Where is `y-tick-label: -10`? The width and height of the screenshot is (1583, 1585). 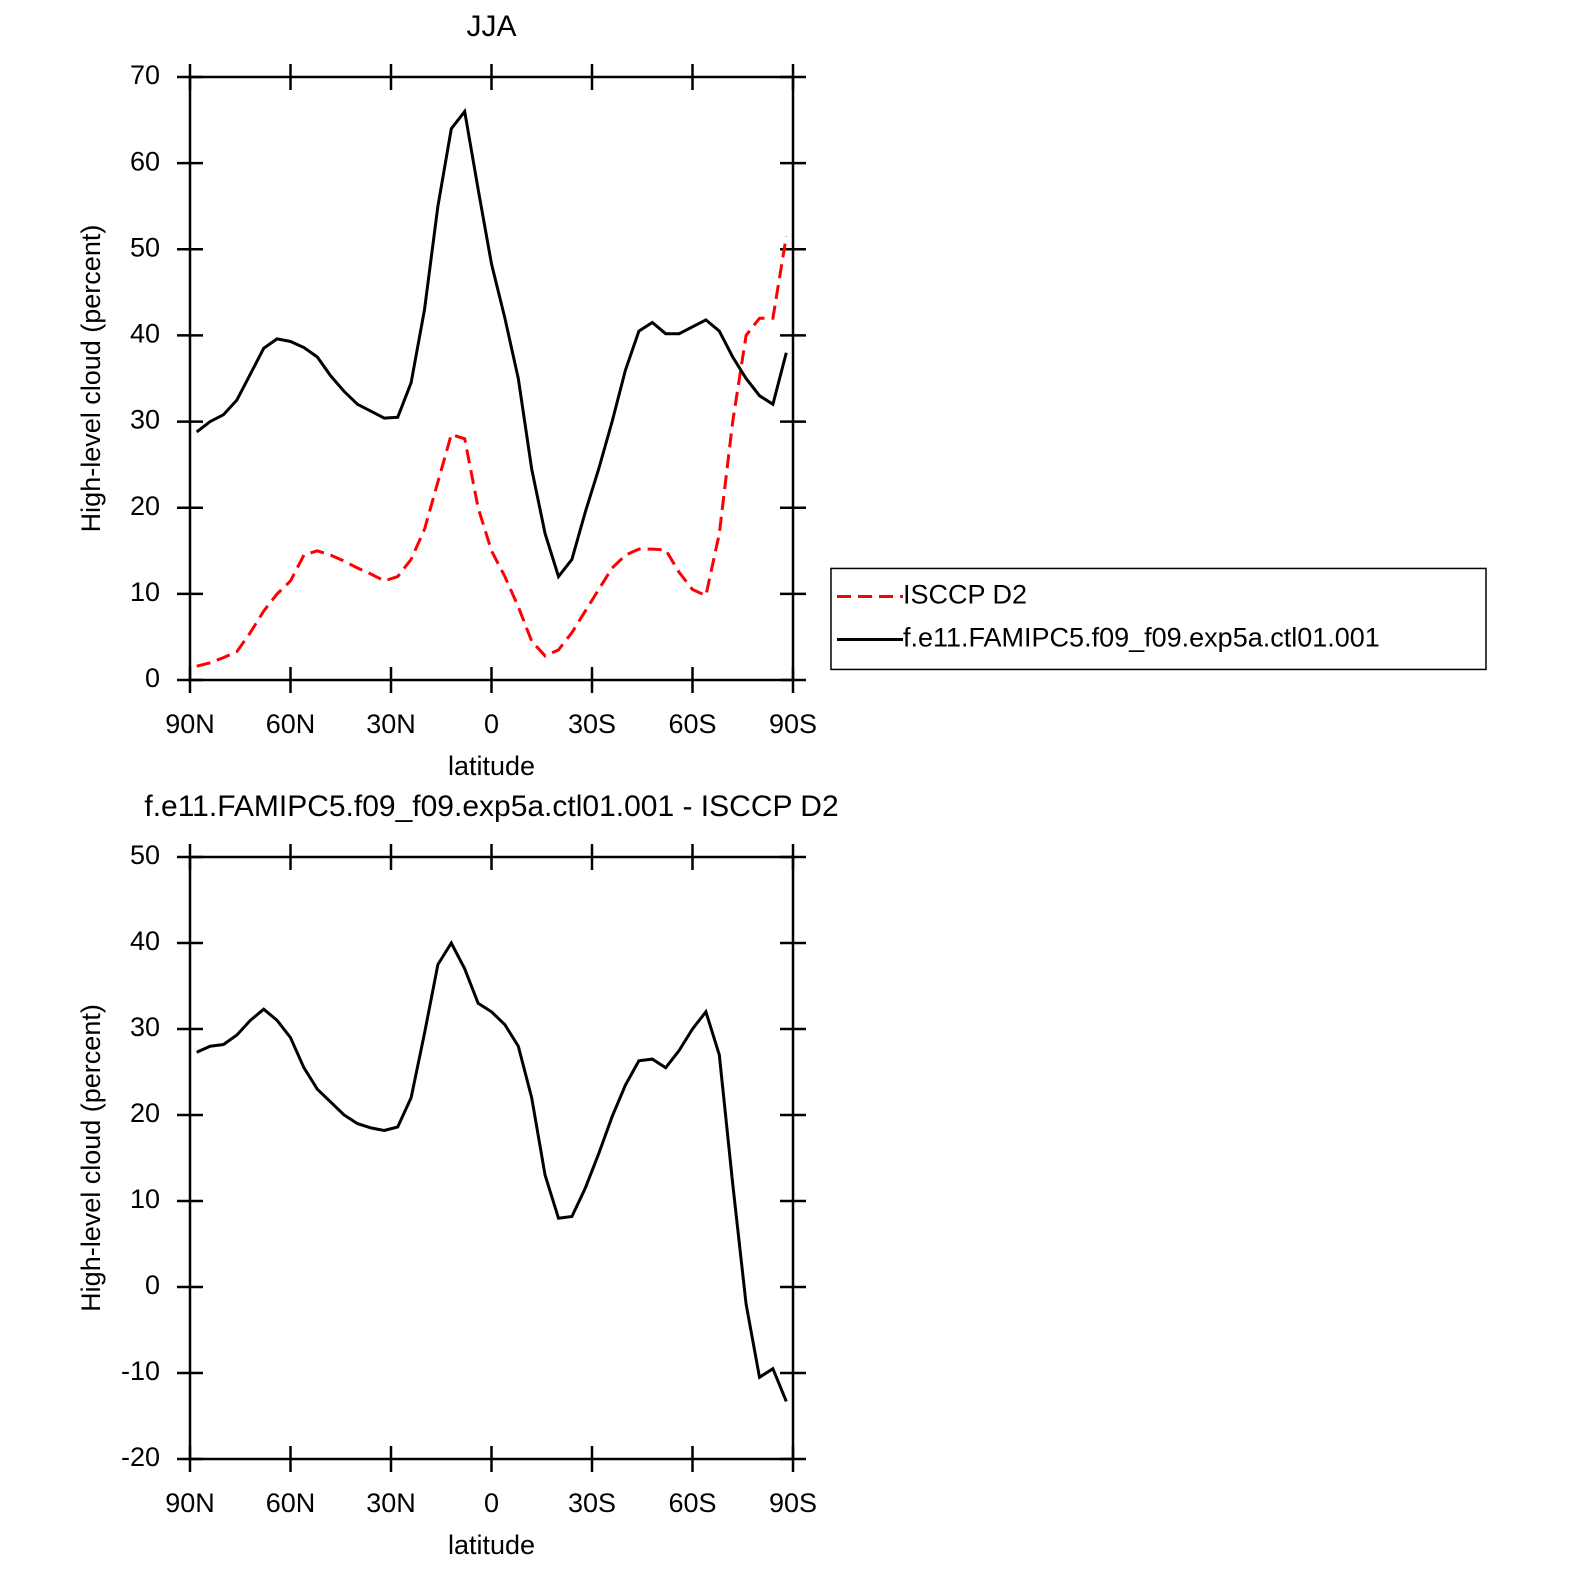 y-tick-label: -10 is located at coordinates (140, 1371).